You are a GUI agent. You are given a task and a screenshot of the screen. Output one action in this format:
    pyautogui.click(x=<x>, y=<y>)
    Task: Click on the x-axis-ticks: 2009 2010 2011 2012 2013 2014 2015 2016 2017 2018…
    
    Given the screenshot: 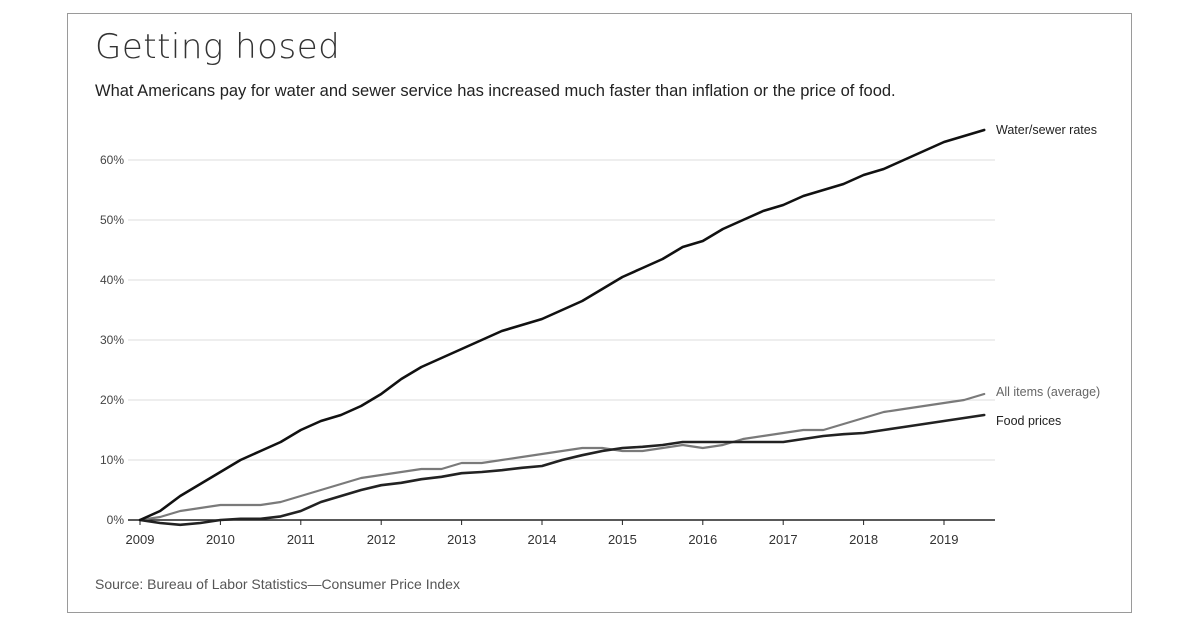 What is the action you would take?
    pyautogui.click(x=542, y=533)
    